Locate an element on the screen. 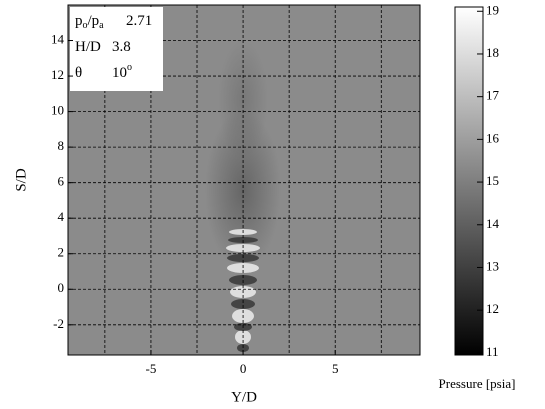 The width and height of the screenshot is (545, 409). annotation-value: 10 is located at coordinates (119, 73).